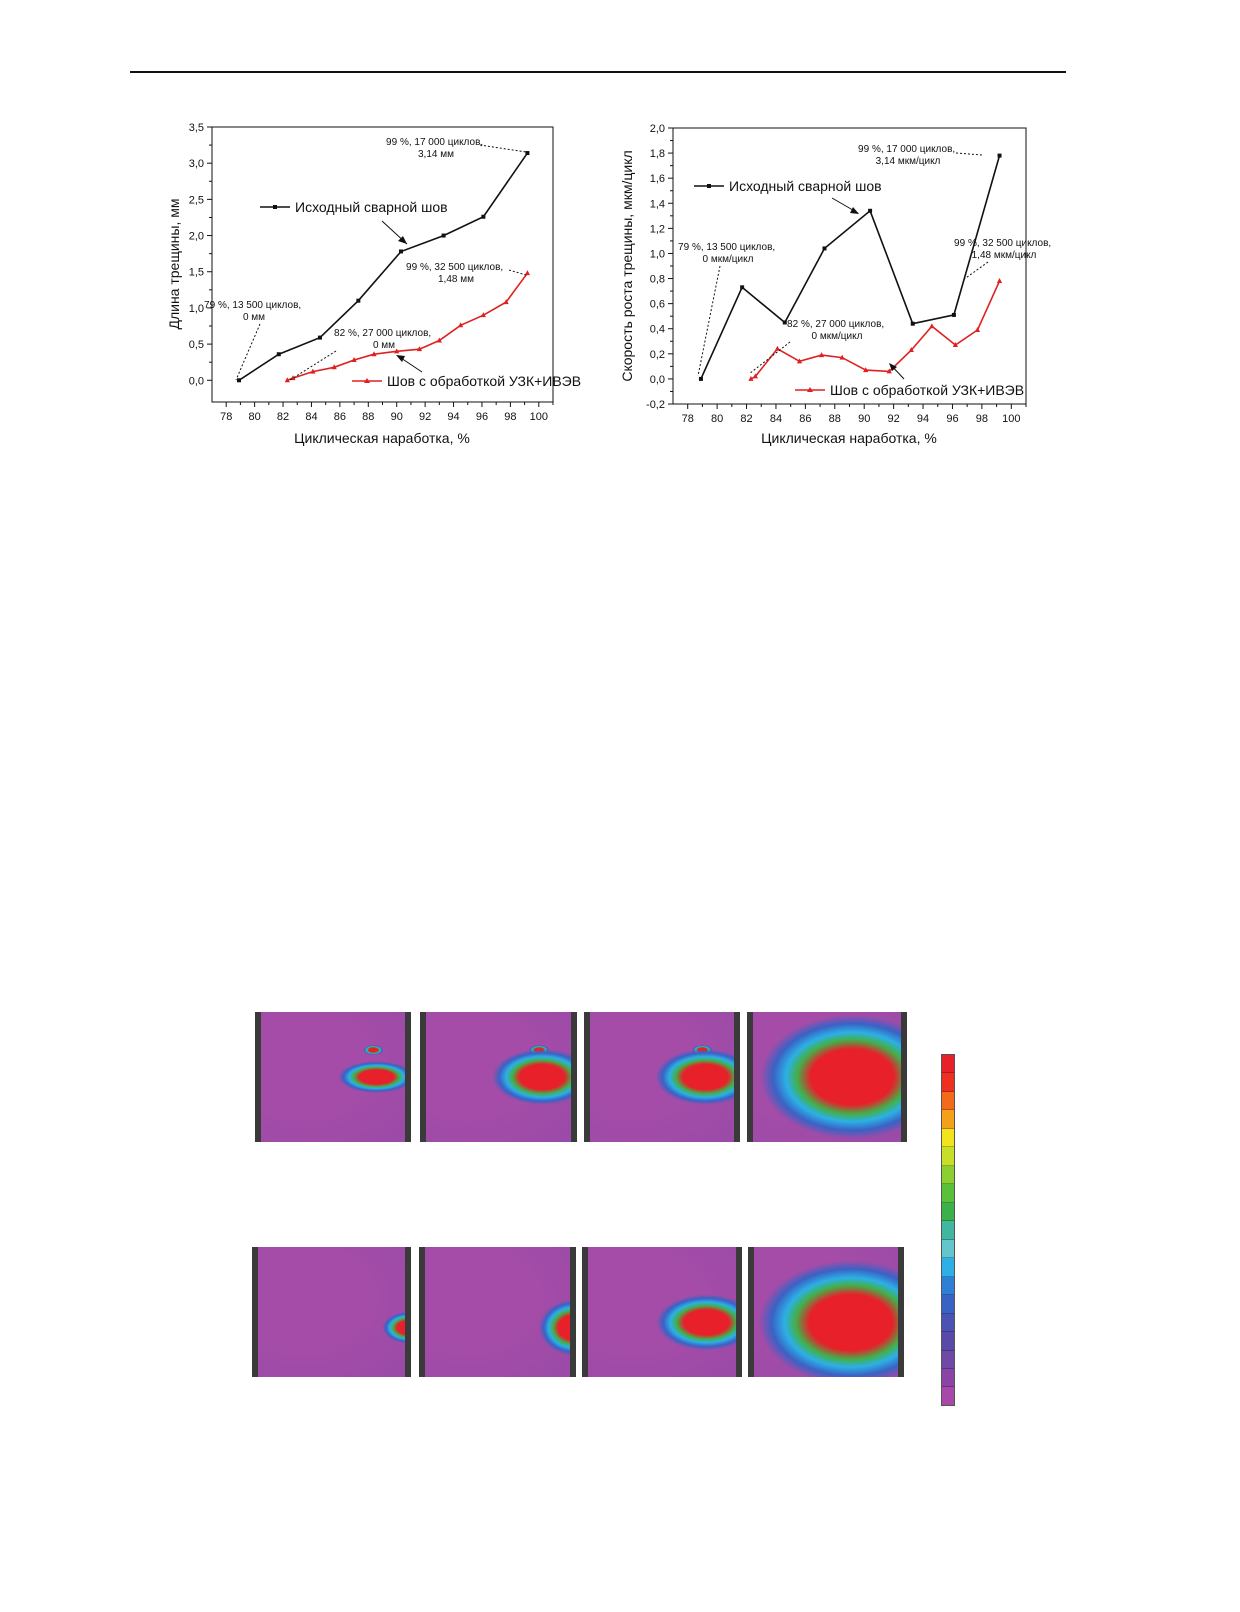 This screenshot has width=1240, height=1612. Describe the element at coordinates (657, 204) in the screenshot. I see `y-tick-label: 1,4` at that location.